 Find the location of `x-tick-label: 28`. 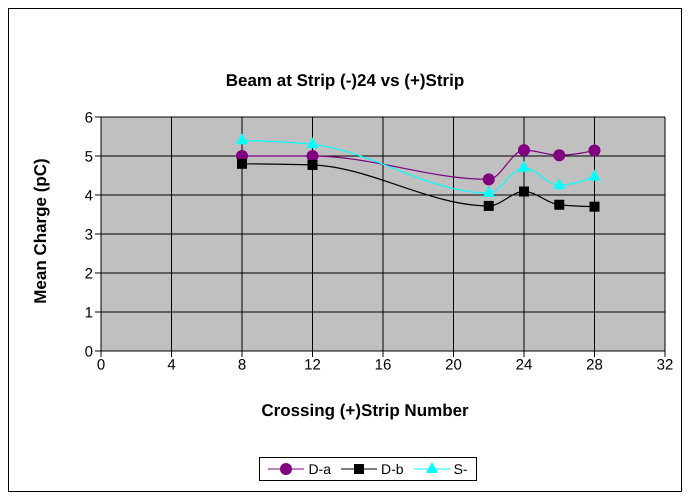

x-tick-label: 28 is located at coordinates (594, 365).